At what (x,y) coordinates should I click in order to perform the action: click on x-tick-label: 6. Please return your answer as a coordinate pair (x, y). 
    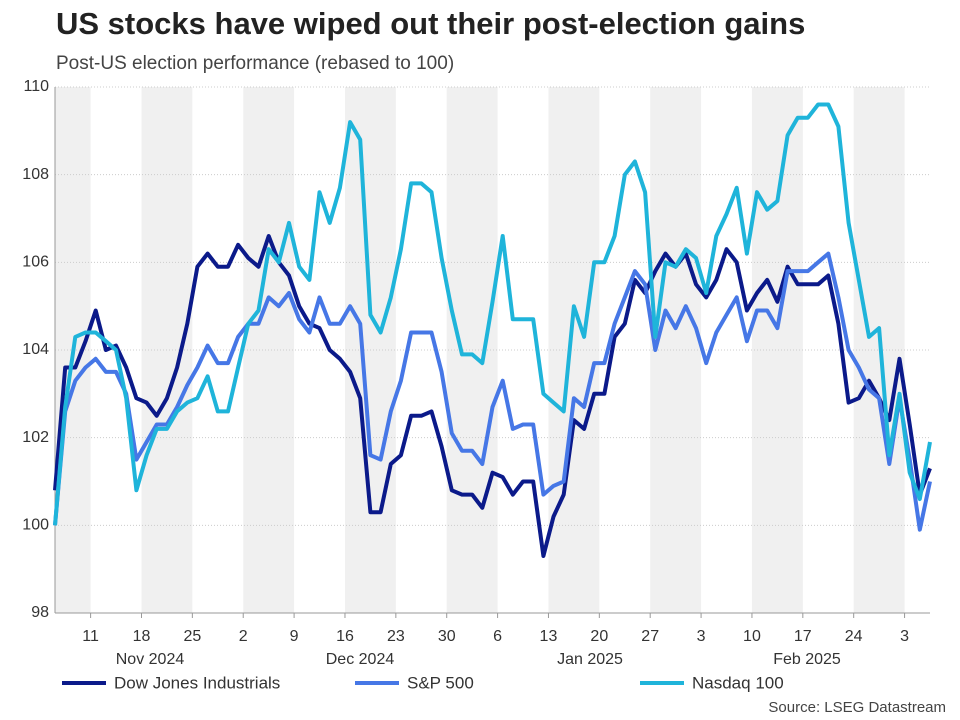
    Looking at the image, I should click on (497, 636).